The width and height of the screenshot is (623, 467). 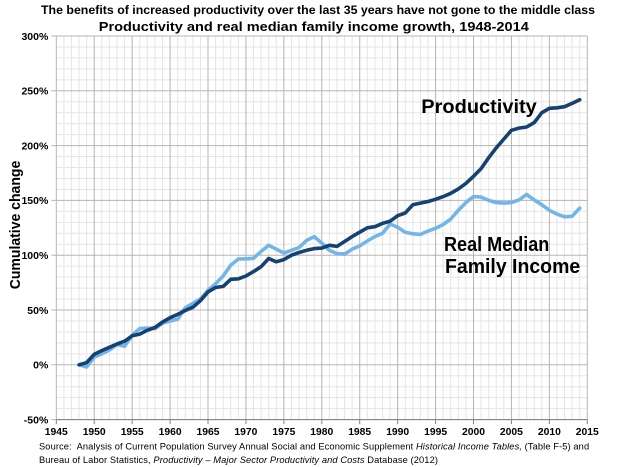 What do you see at coordinates (321, 432) in the screenshot?
I see `svg-text: 1980` at bounding box center [321, 432].